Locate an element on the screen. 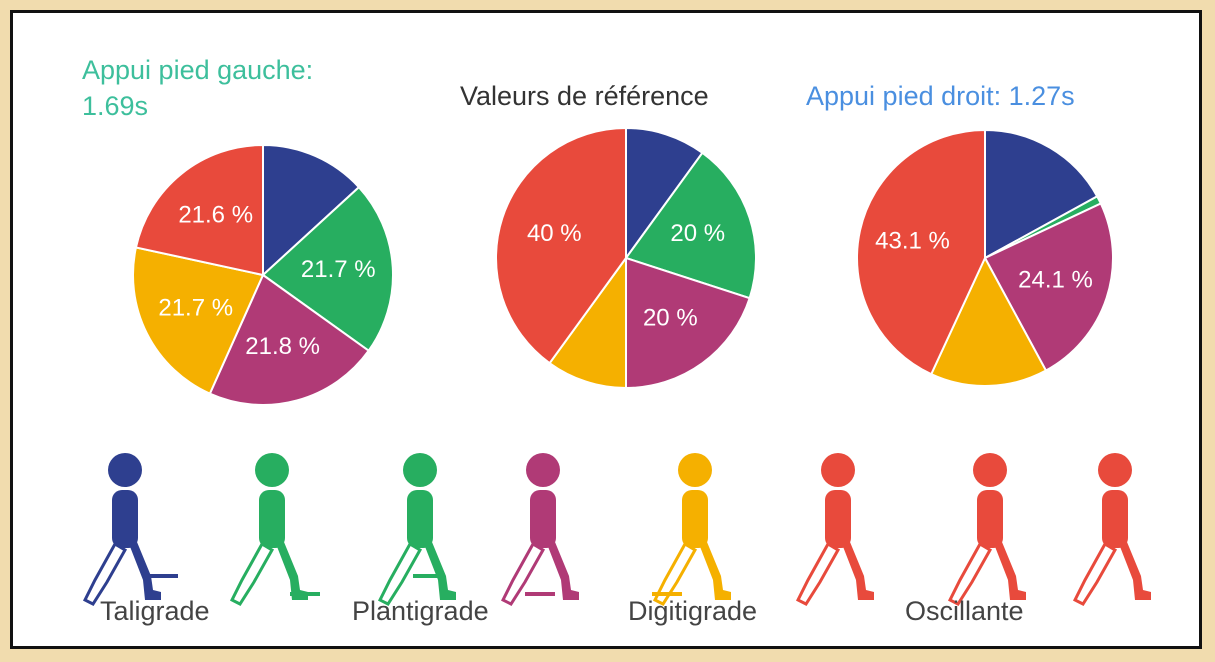 This screenshot has height=662, width=1215. slice-label: 21.6 % is located at coordinates (215, 215).